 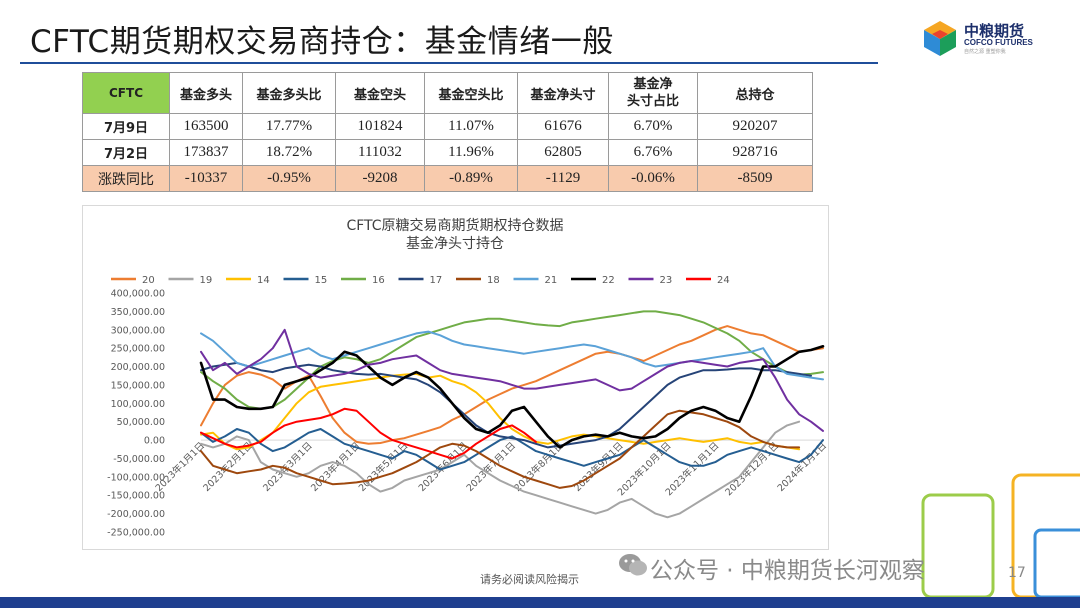 What do you see at coordinates (653, 93) in the screenshot?
I see `table-header: 基金净 头寸占比` at bounding box center [653, 93].